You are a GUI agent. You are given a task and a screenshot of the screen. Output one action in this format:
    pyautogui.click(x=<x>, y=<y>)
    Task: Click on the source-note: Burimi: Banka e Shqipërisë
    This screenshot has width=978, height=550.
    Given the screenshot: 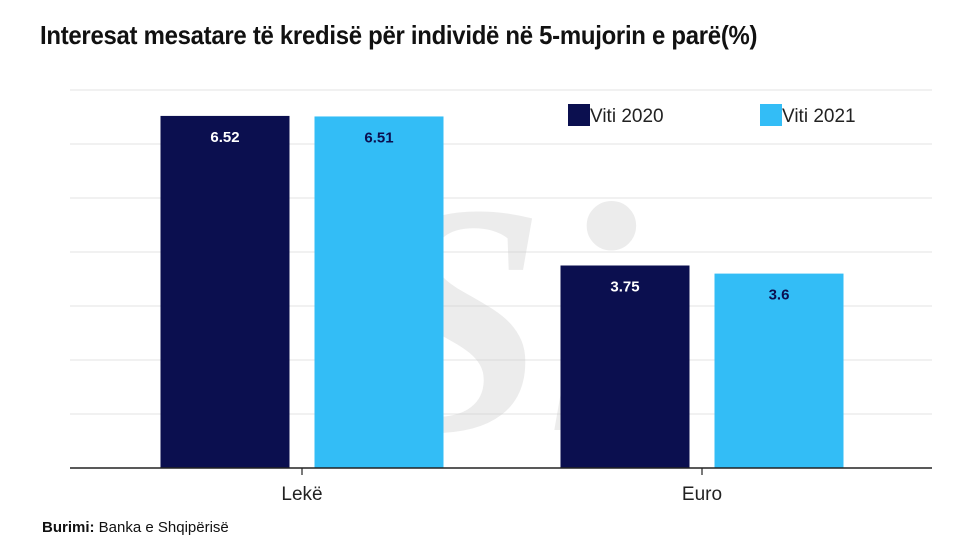 What is the action you would take?
    pyautogui.click(x=135, y=527)
    